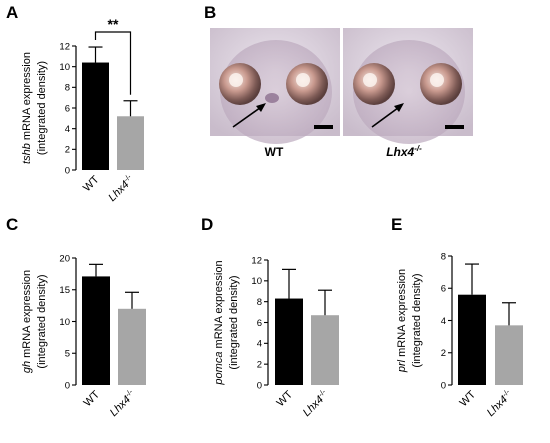 This screenshot has height=443, width=550. Describe the element at coordinates (443, 321) in the screenshot. I see `y-tick-label-e-2: 4` at that location.